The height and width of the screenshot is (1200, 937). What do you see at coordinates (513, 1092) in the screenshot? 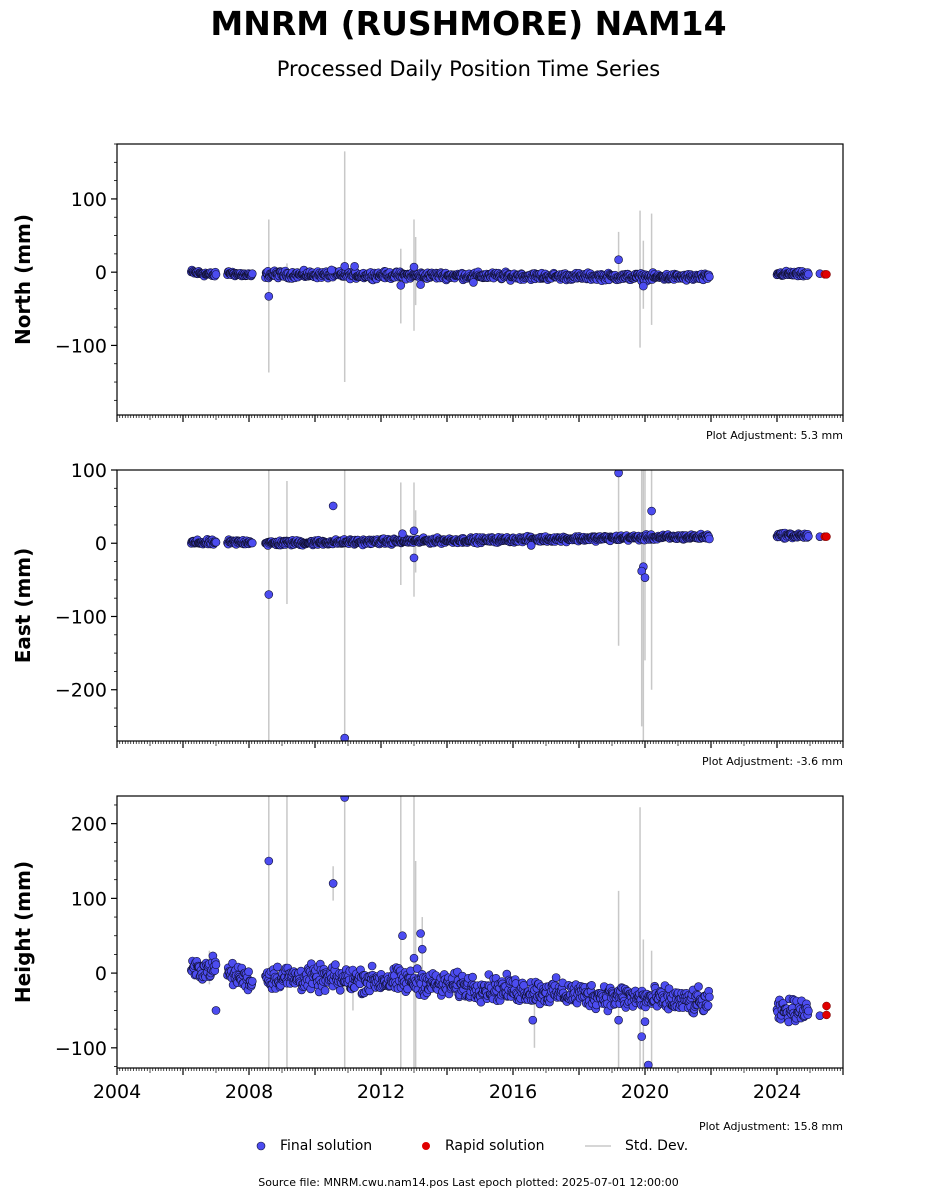
I see `x-tick-label: 2016` at bounding box center [513, 1092].